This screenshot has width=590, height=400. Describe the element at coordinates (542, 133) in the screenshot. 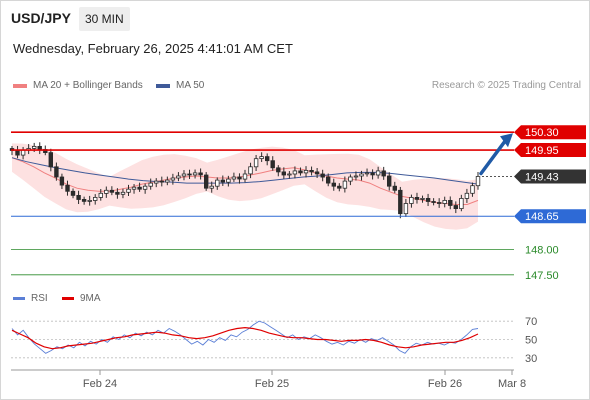

I see `resistance-value: 150.30` at that location.